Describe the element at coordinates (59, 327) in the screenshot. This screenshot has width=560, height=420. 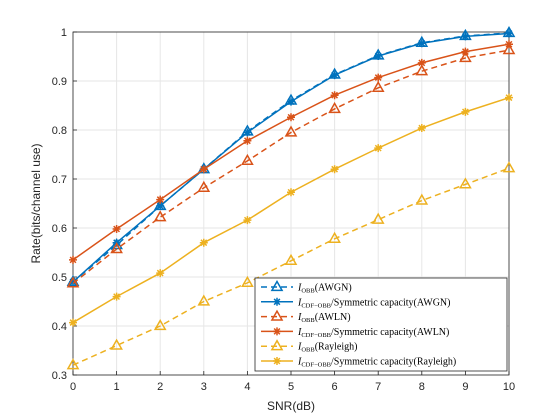
I see `y-tick-label: 0.4` at that location.